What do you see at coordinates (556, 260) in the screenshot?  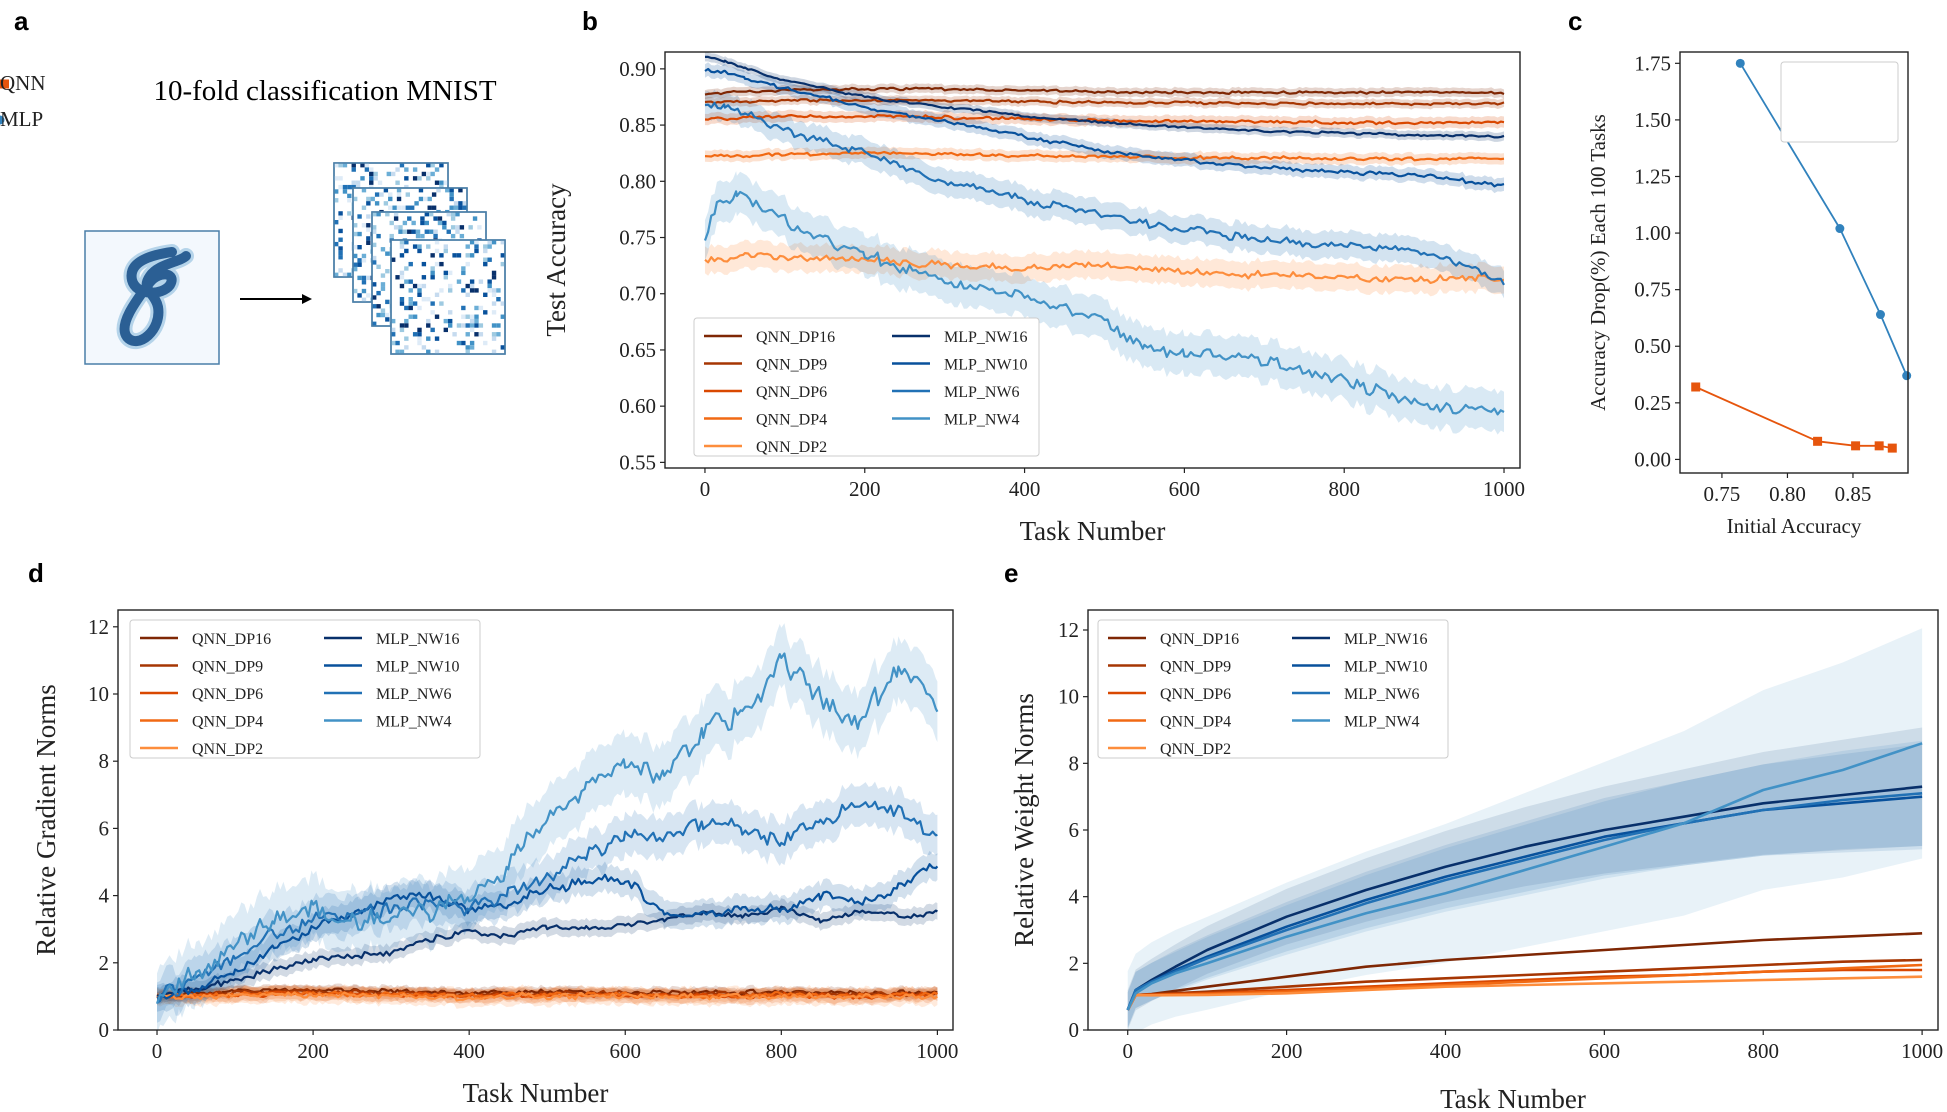 I see `y-axis-label: Test Accuracy` at bounding box center [556, 260].